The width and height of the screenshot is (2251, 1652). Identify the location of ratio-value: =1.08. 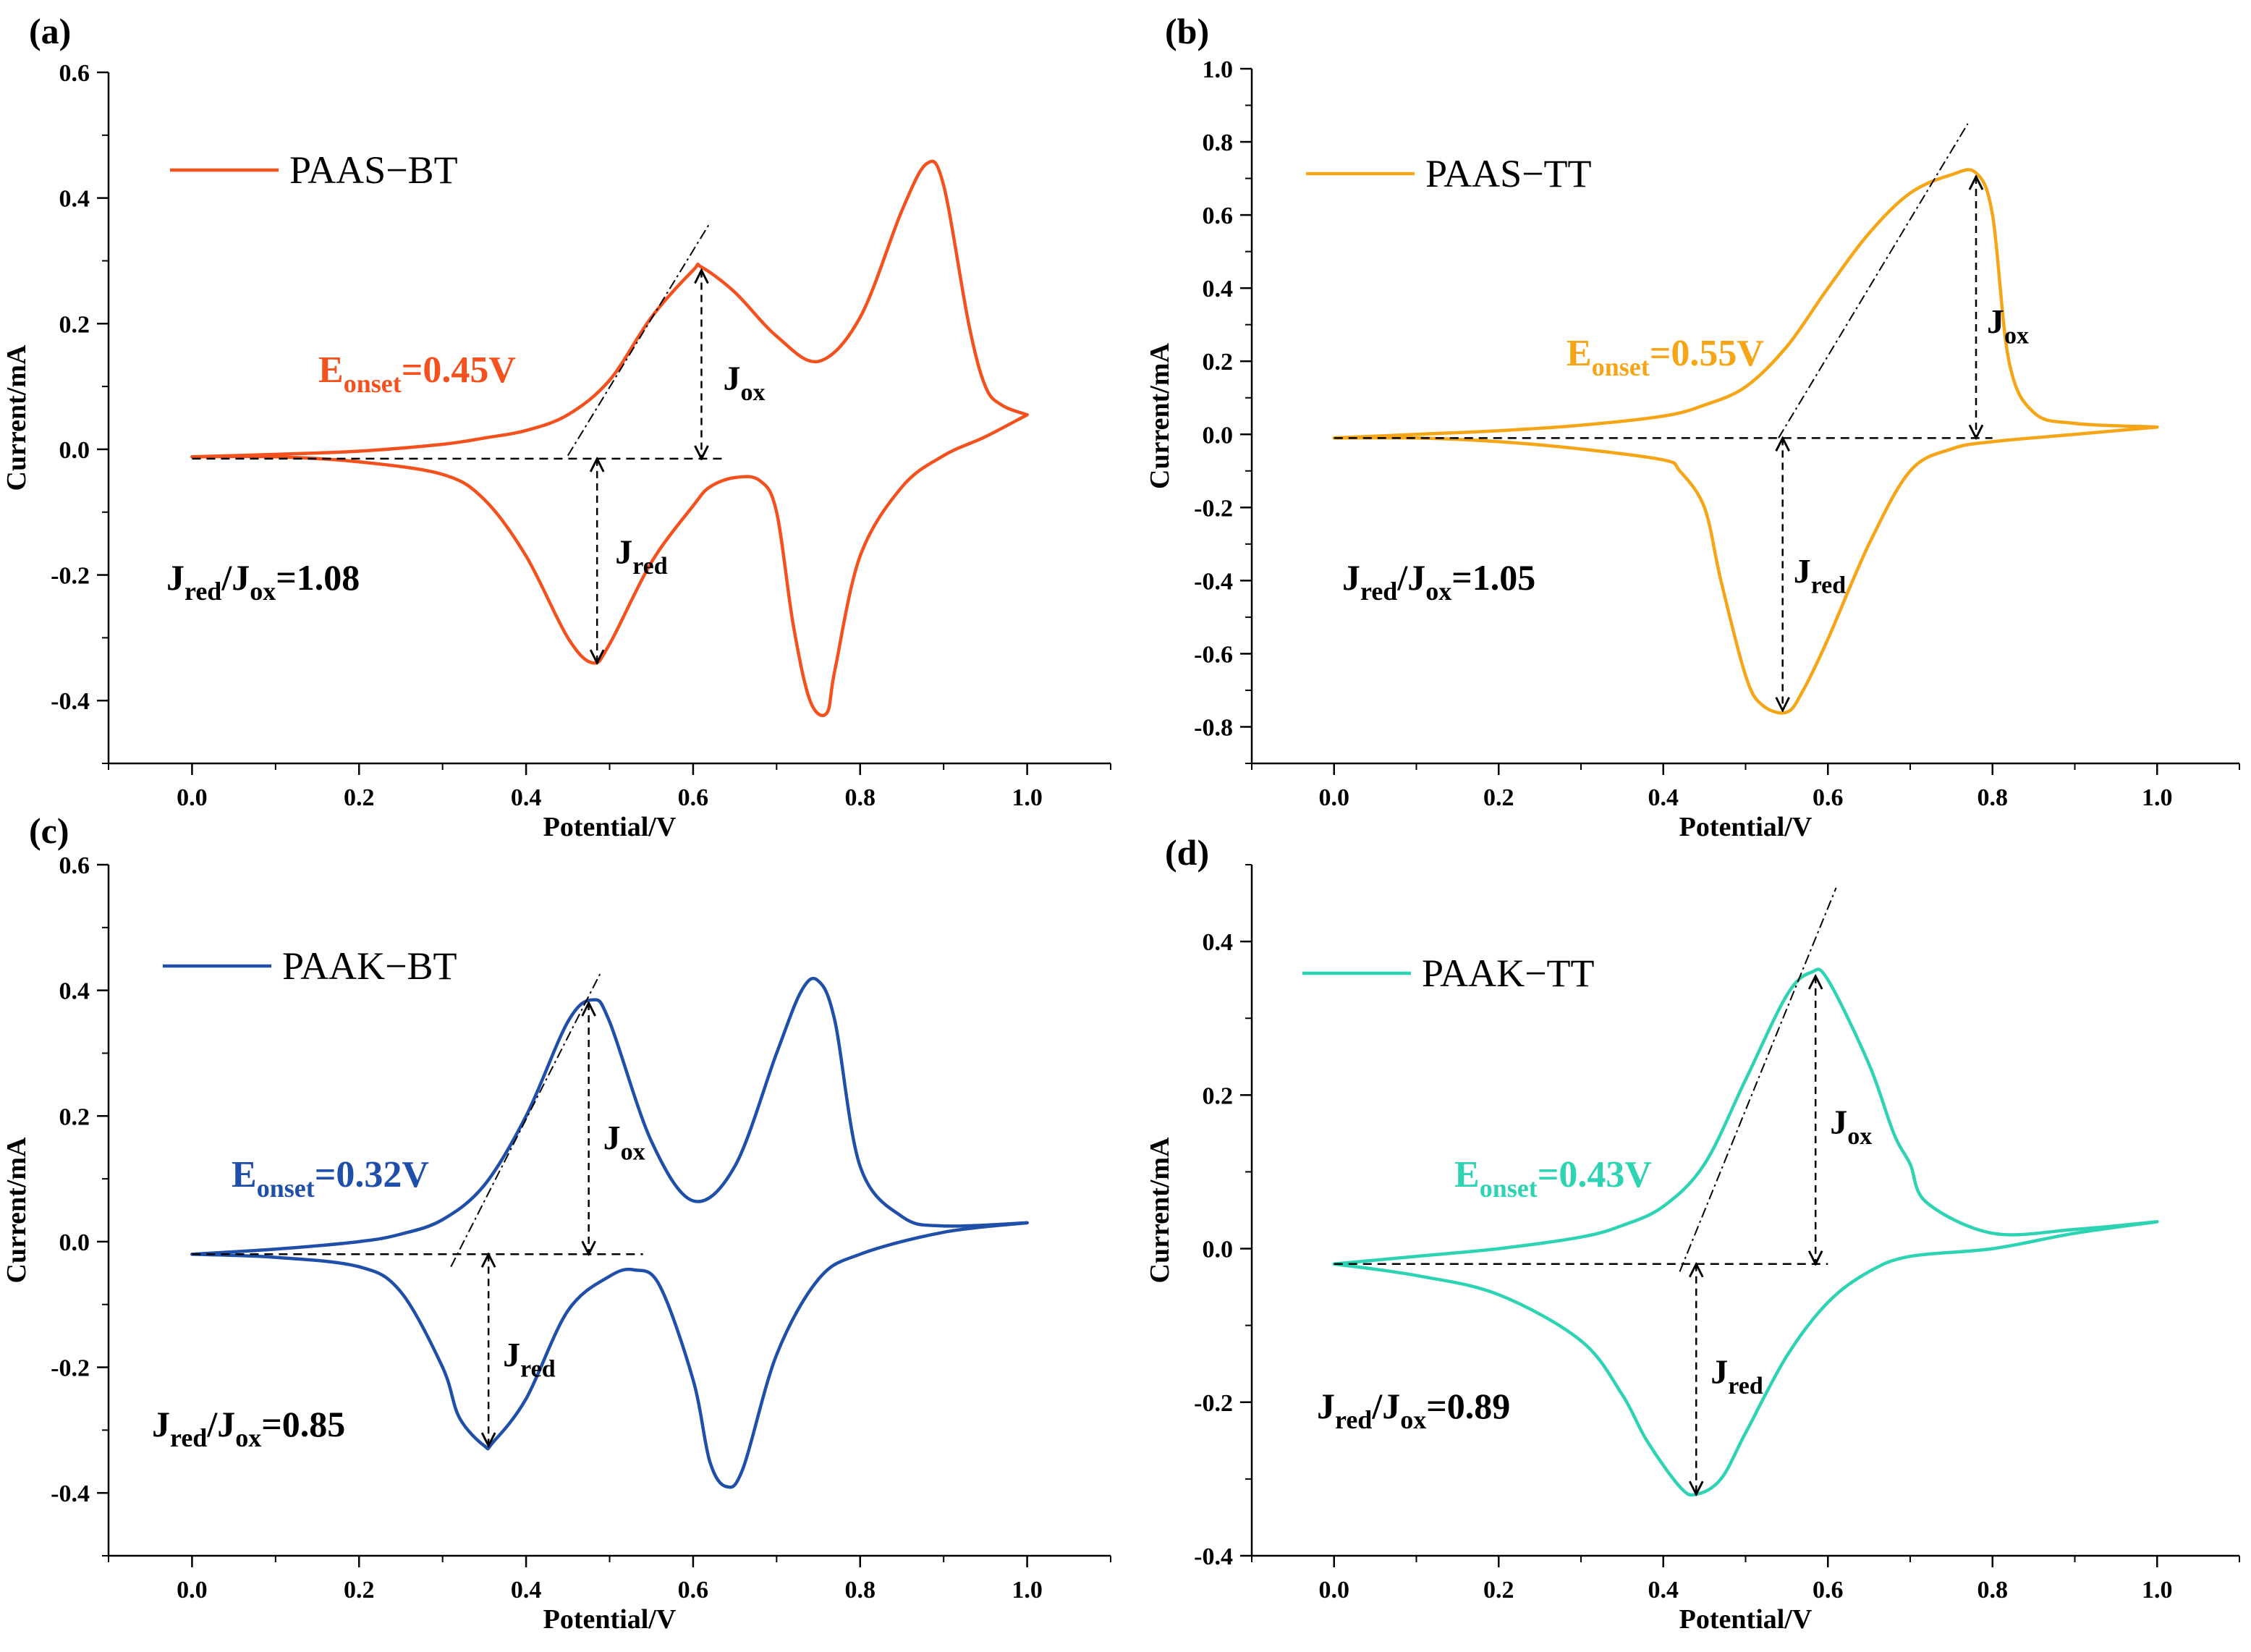
(318, 577).